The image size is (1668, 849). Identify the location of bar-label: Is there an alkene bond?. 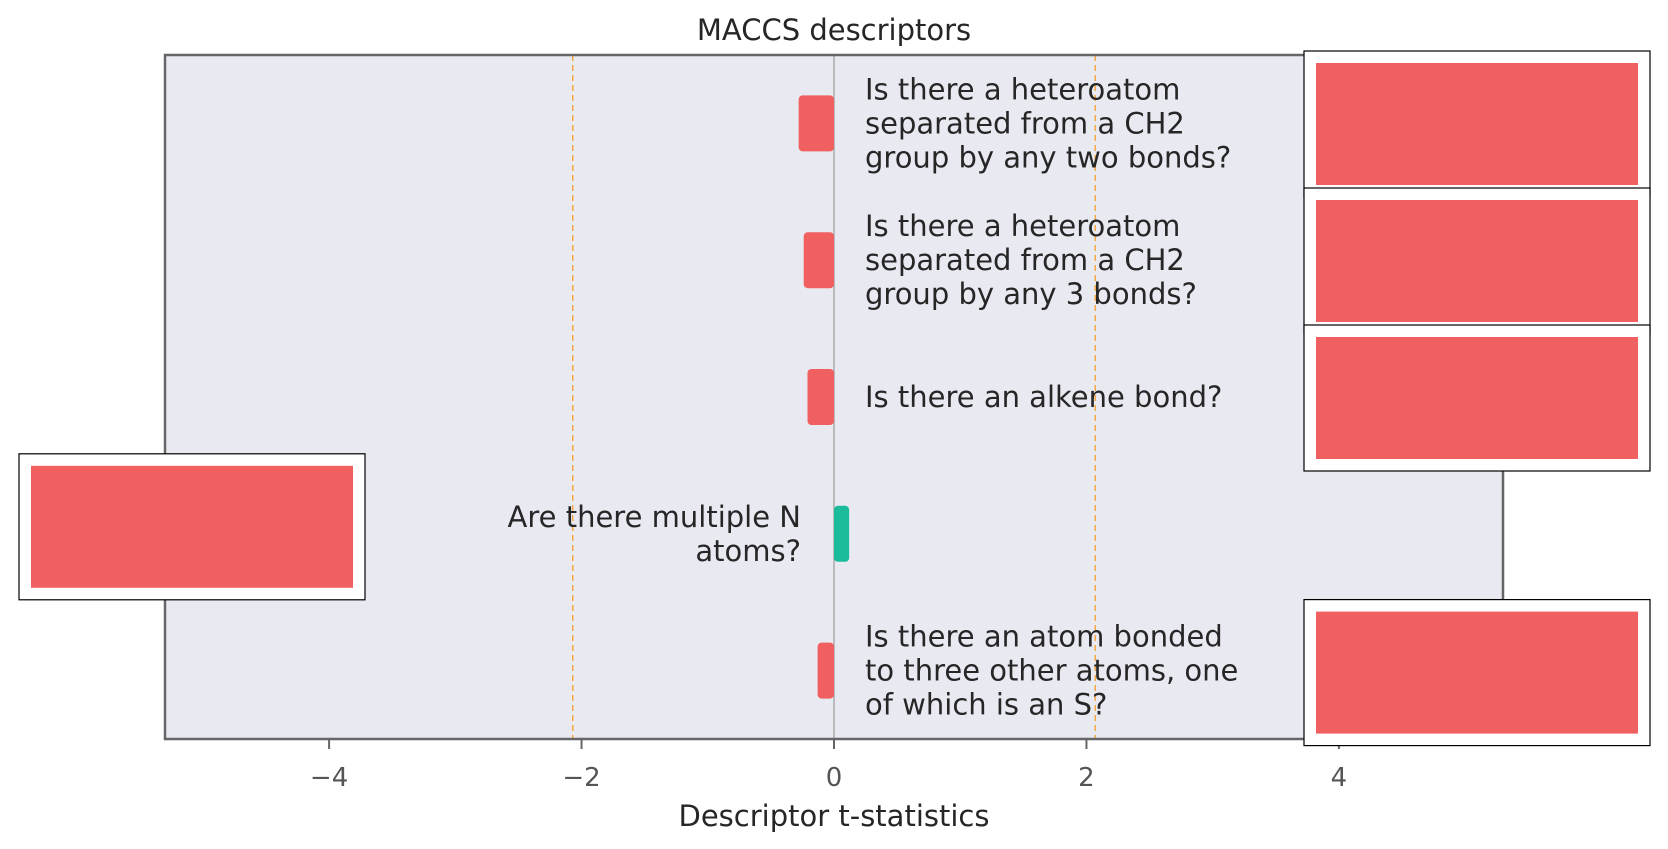
(1043, 397).